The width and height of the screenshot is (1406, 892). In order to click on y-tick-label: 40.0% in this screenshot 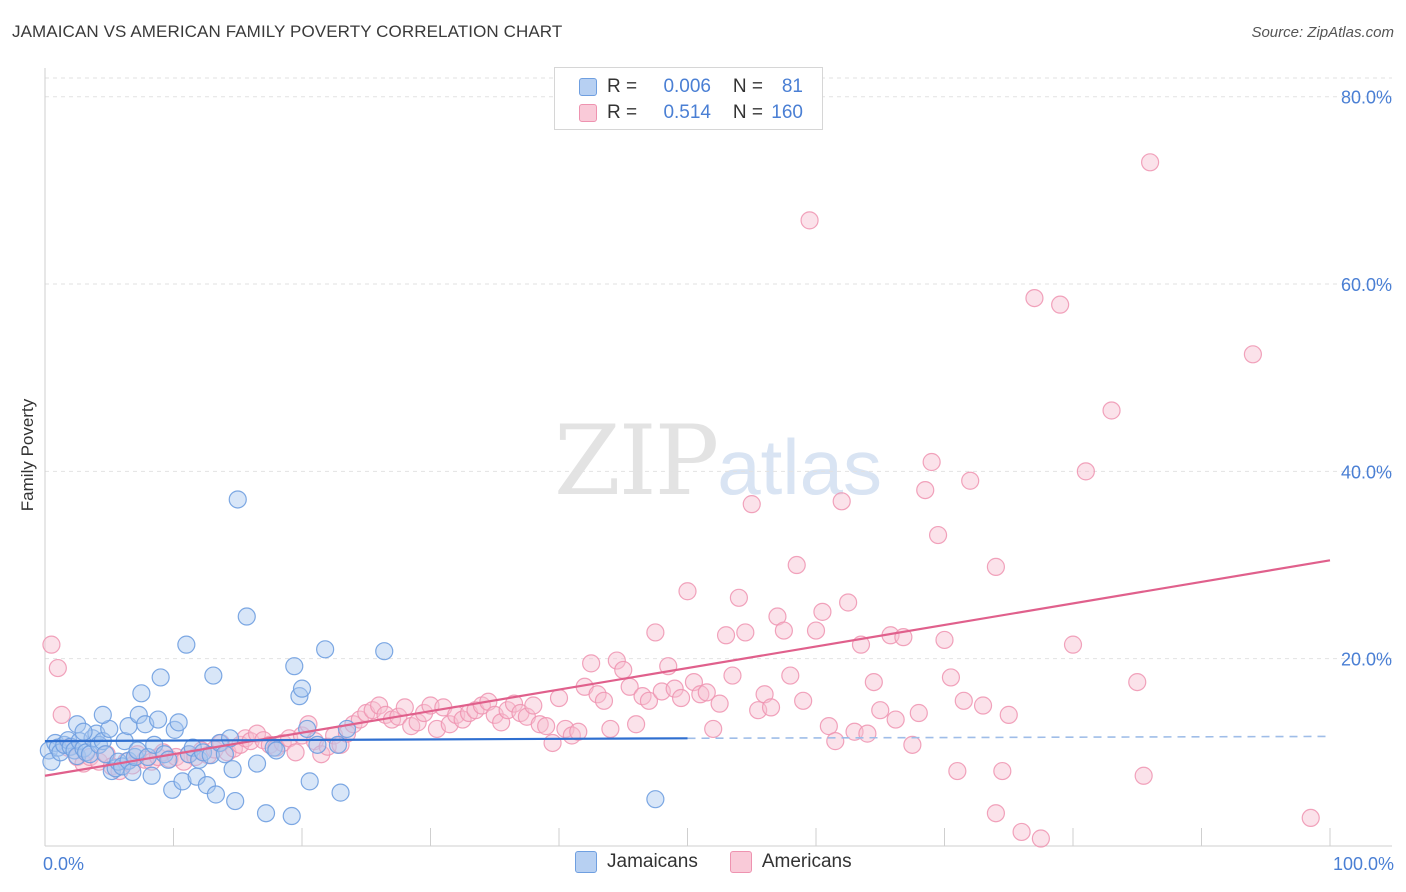, I will do `click(1366, 472)`.